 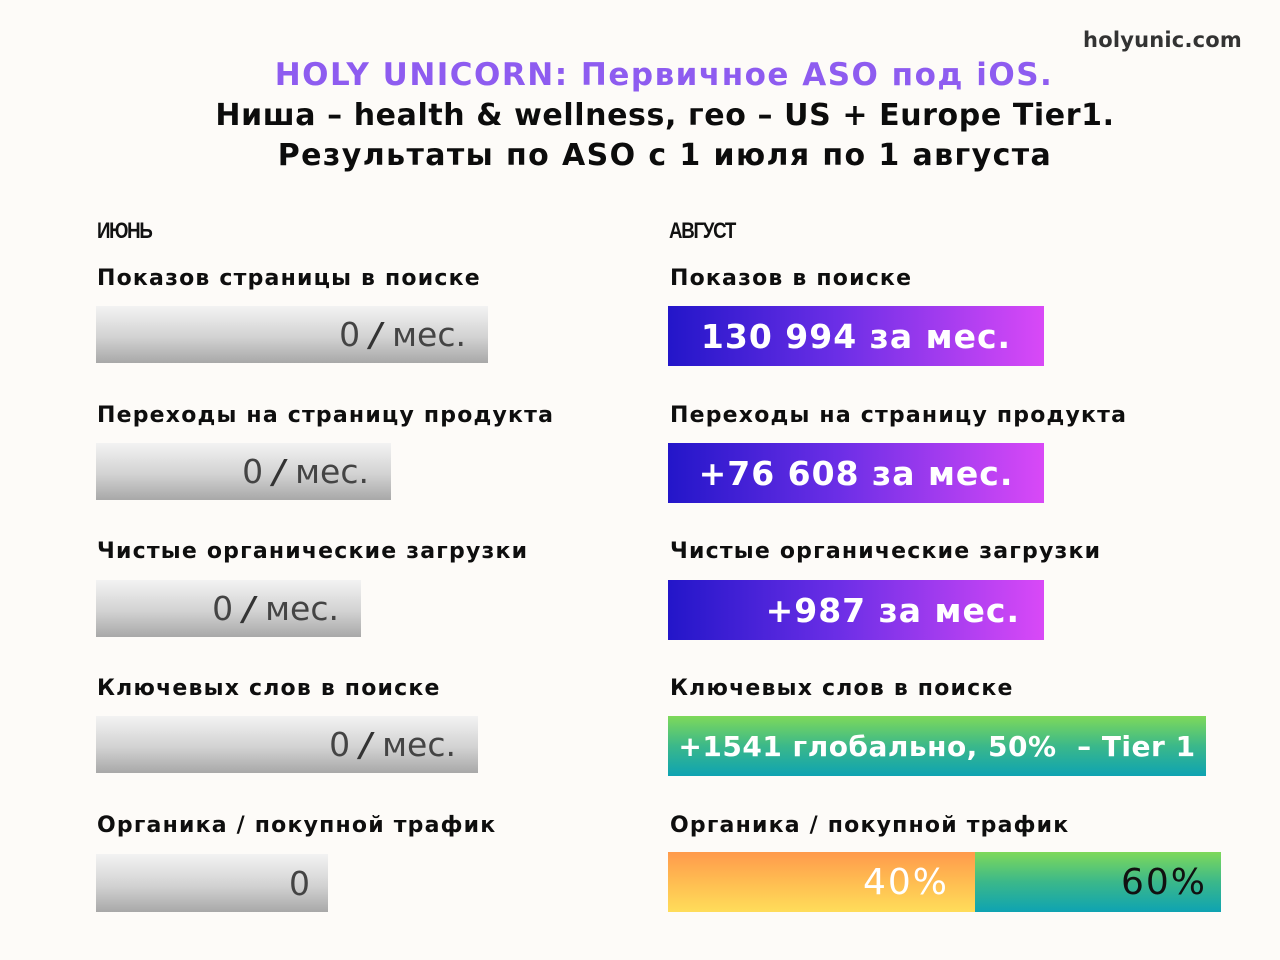 What do you see at coordinates (892, 610) in the screenshot?
I see `august-value: +987 за мес.` at bounding box center [892, 610].